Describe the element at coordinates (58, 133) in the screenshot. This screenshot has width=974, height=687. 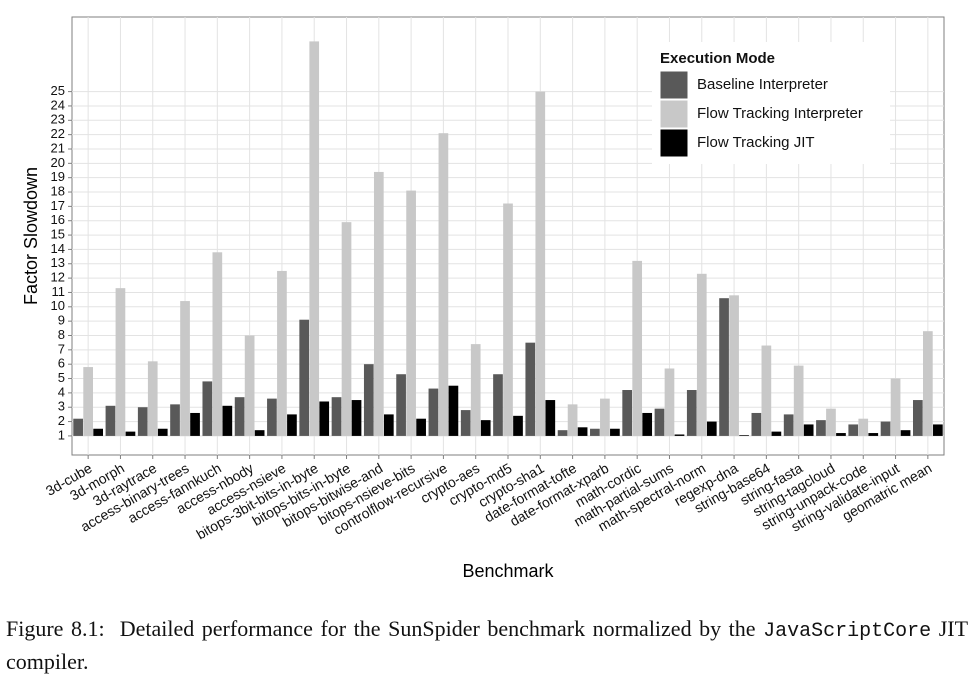
I see `y-tick-label: 22` at that location.